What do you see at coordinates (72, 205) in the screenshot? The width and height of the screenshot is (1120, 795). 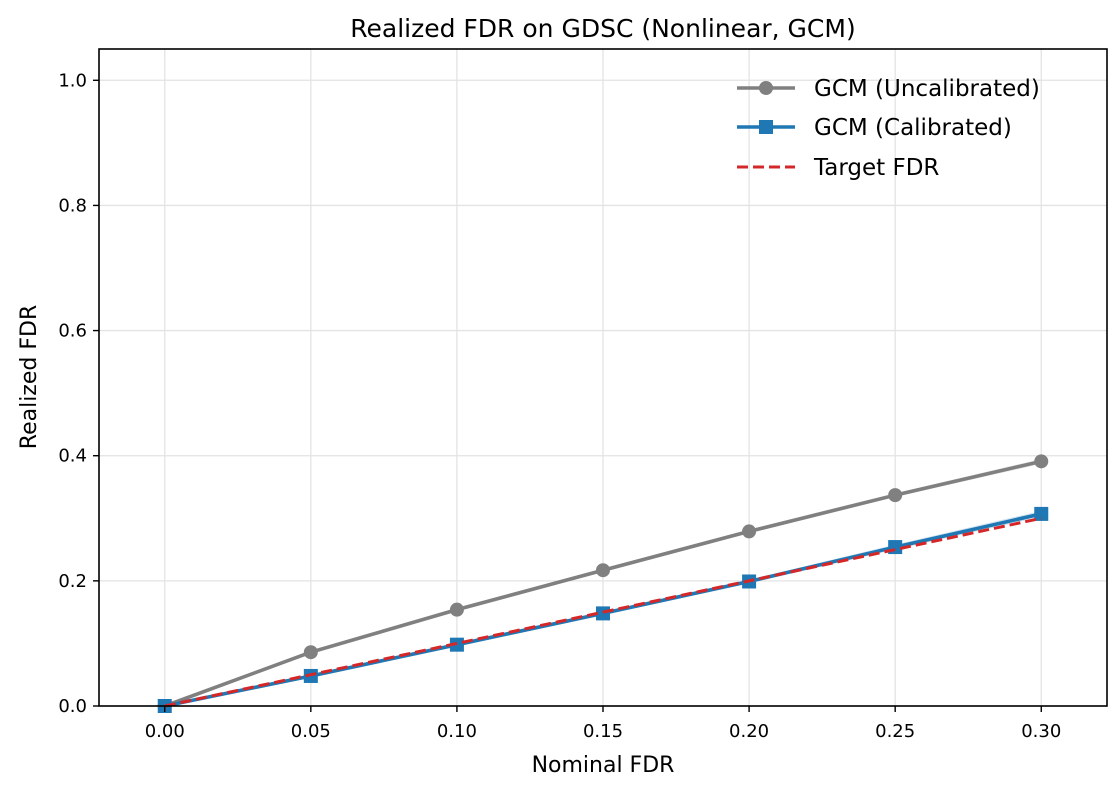 I see `y-tick-label: 0.8` at bounding box center [72, 205].